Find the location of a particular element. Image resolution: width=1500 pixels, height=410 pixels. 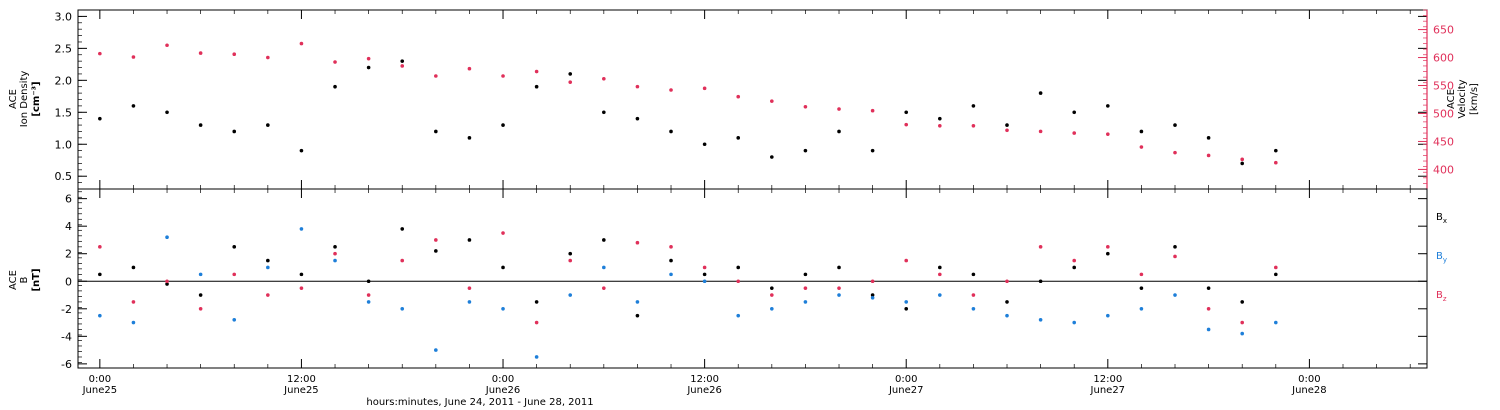

date-tick-label: June26 is located at coordinates (503, 390).